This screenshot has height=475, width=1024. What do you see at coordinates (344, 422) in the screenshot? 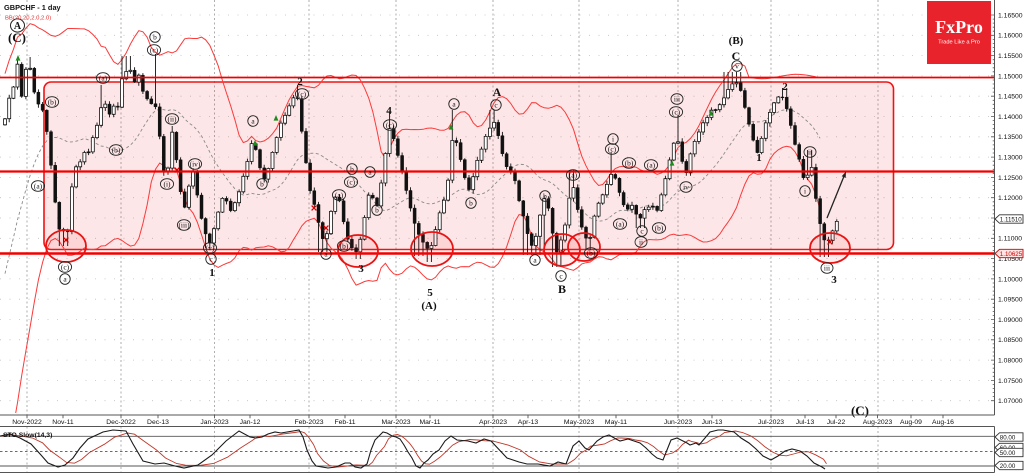
I see `svg-text: Feb-11` at bounding box center [344, 422].